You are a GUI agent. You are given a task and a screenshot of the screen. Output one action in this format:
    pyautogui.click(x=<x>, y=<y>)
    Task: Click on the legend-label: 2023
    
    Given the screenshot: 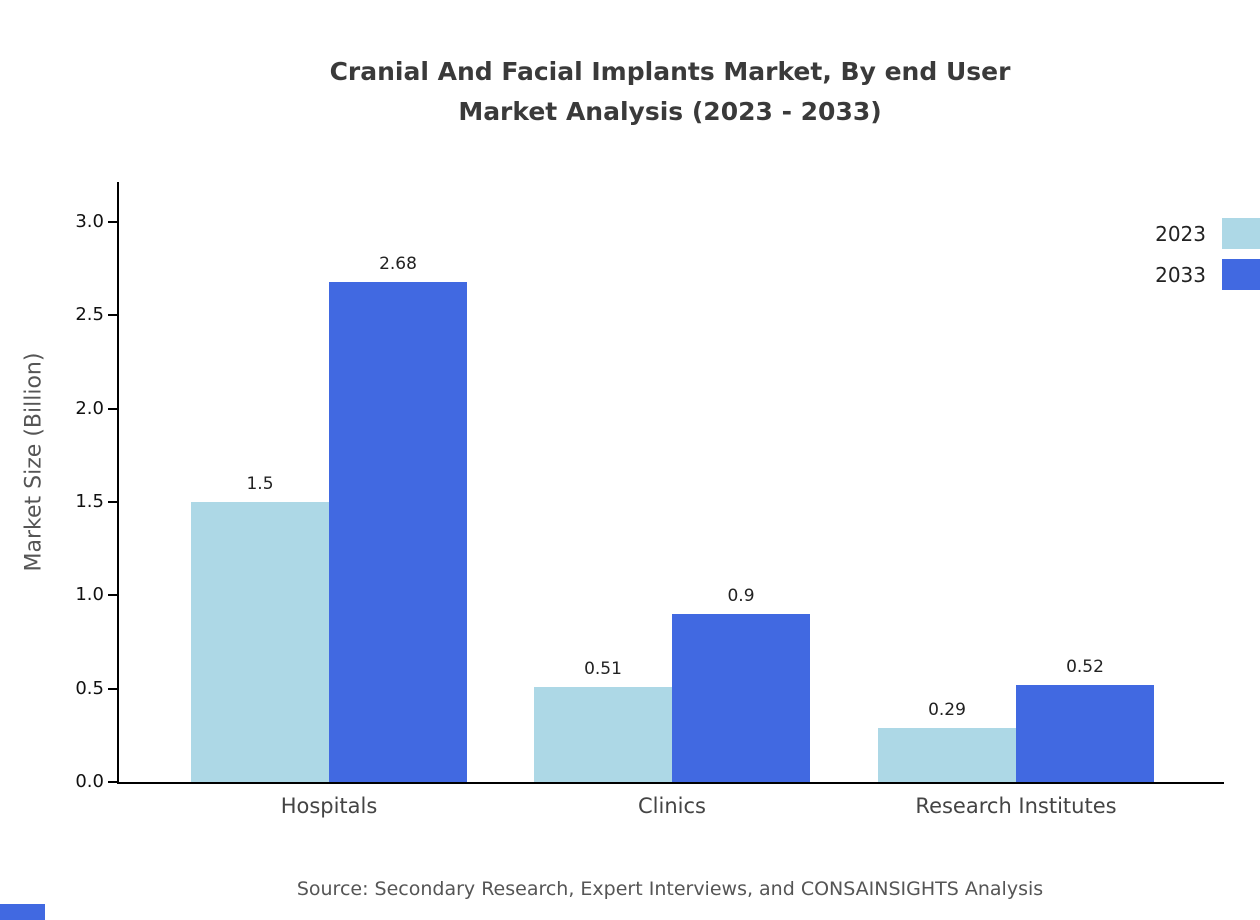 What is the action you would take?
    pyautogui.click(x=1180, y=233)
    